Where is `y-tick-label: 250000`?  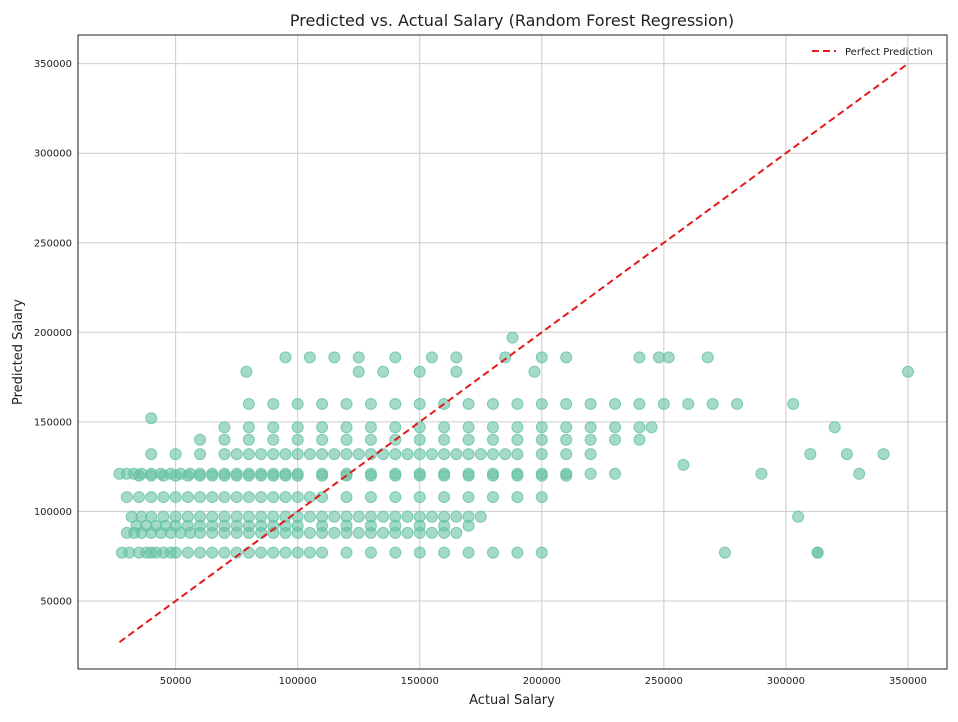 y-tick-label: 250000 is located at coordinates (53, 243).